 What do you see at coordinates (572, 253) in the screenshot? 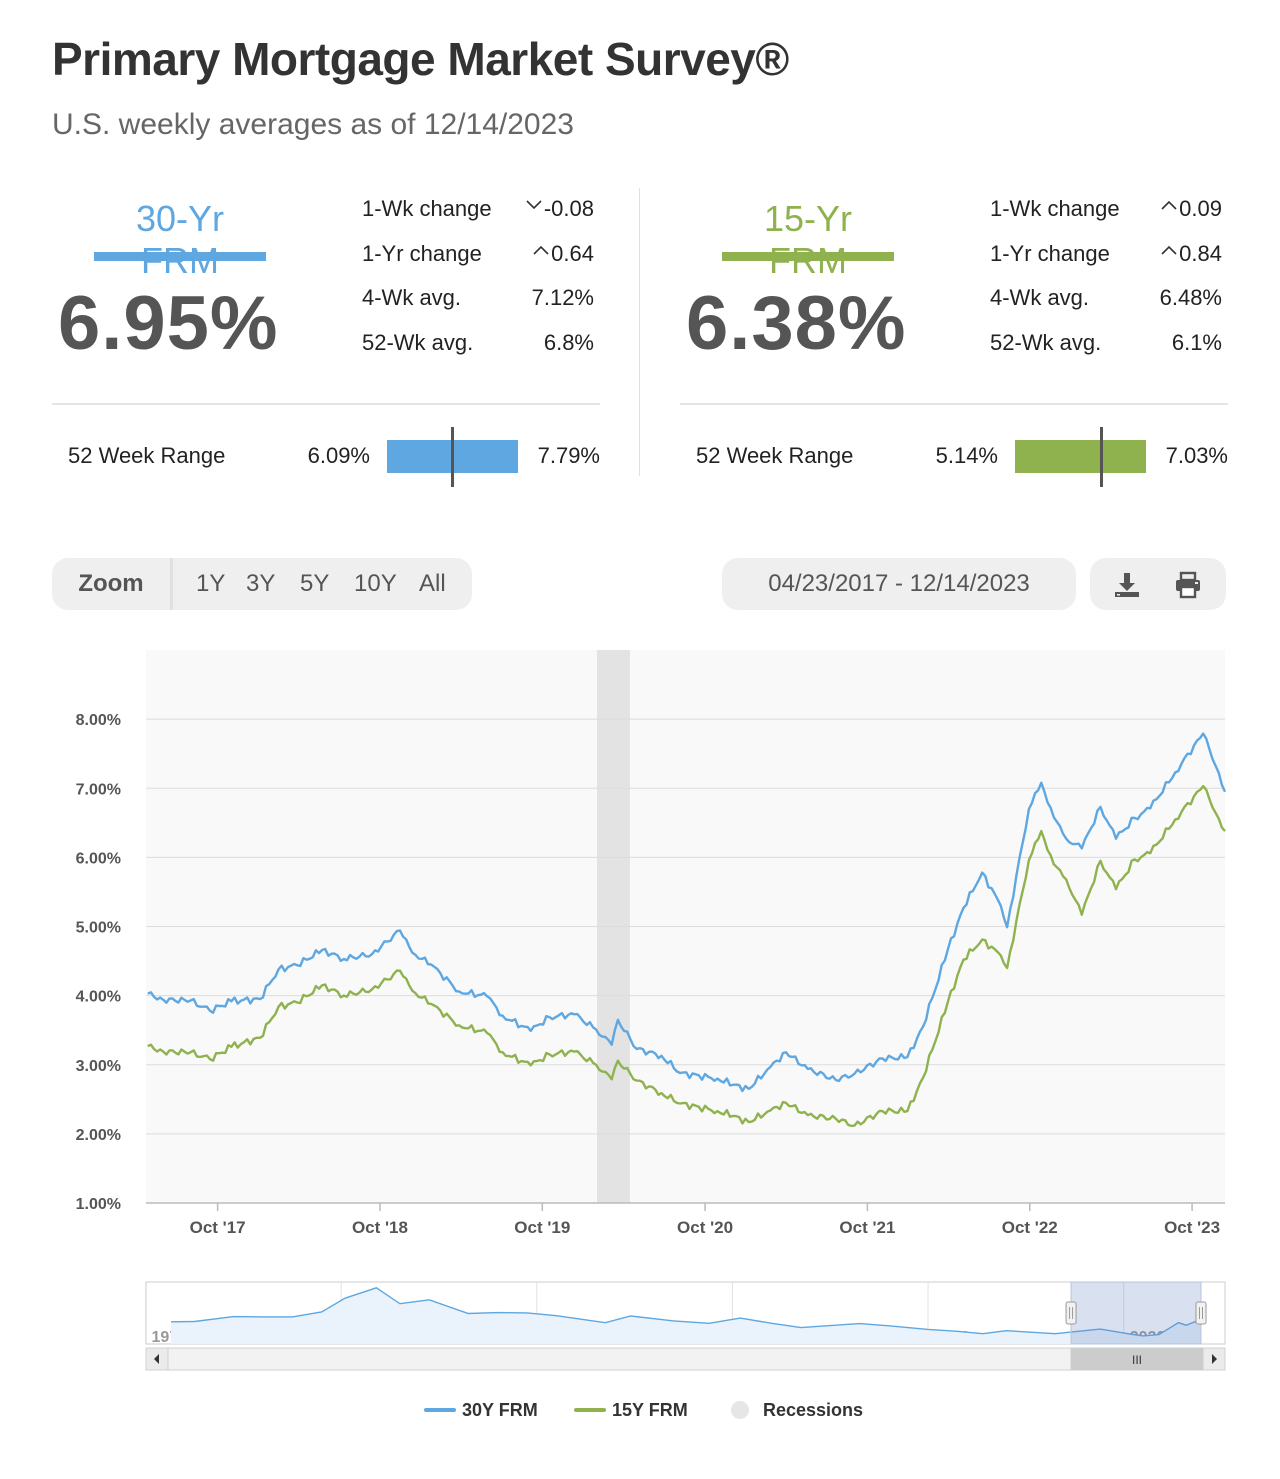
I see `stat-value-text: 0.64` at bounding box center [572, 253].